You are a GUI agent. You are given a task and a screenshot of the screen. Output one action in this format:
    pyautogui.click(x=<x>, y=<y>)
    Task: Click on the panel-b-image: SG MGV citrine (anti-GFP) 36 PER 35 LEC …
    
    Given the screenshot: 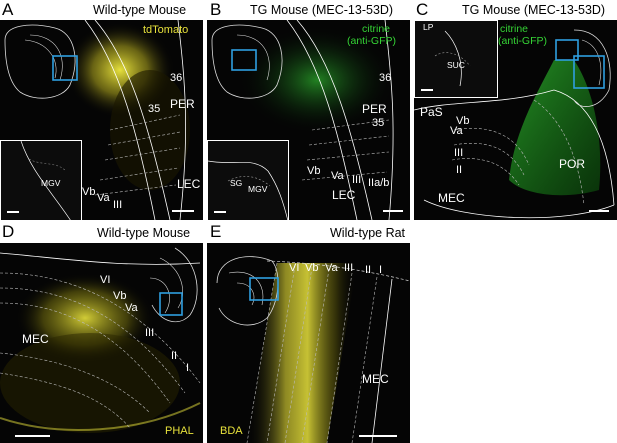 What is the action you would take?
    pyautogui.click(x=308, y=120)
    